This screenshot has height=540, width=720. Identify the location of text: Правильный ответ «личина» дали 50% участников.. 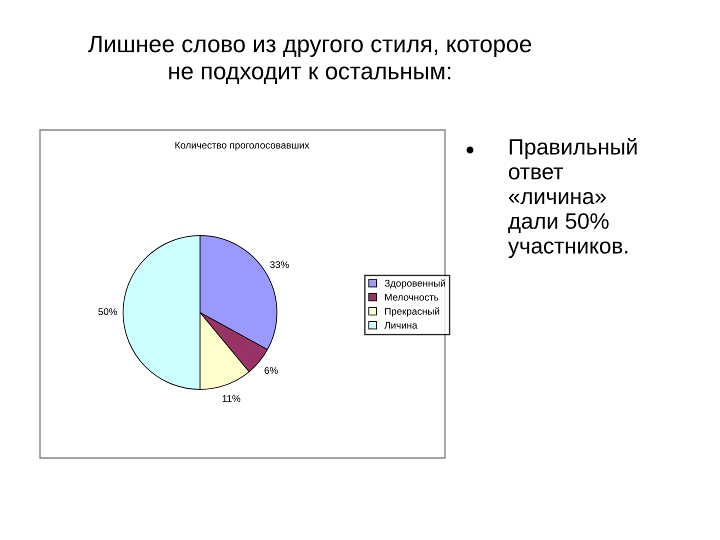
(572, 198).